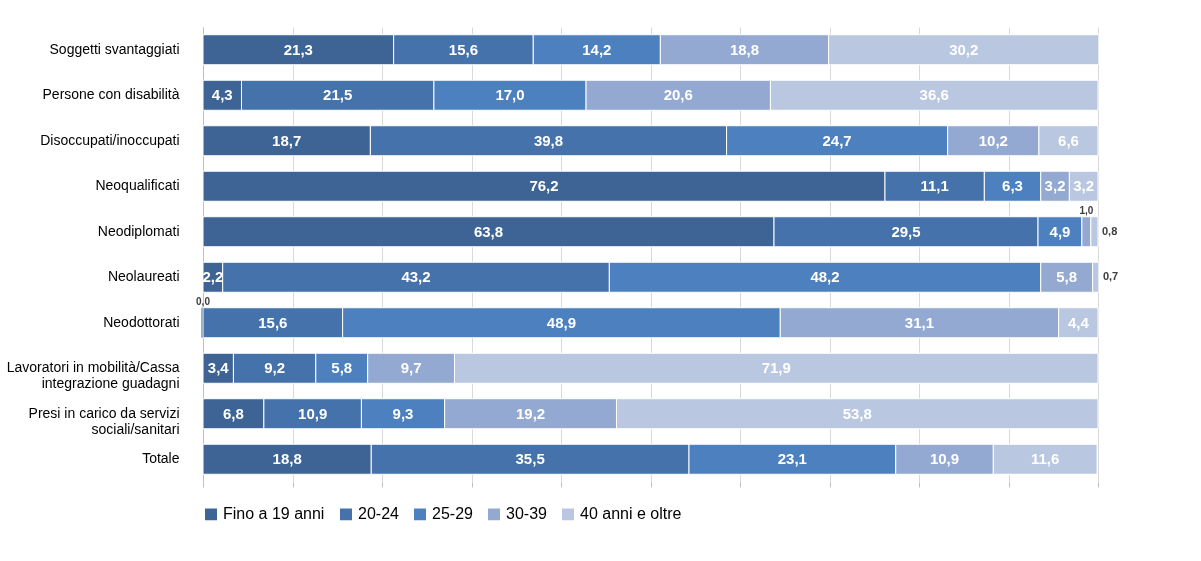 The height and width of the screenshot is (561, 1201). What do you see at coordinates (1110, 230) in the screenshot?
I see `data-label: 0,8` at bounding box center [1110, 230].